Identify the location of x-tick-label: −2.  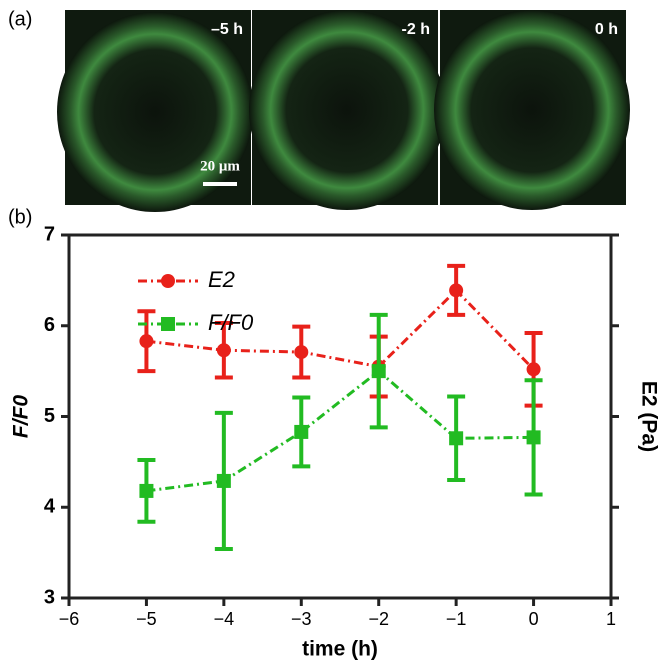
(378, 619).